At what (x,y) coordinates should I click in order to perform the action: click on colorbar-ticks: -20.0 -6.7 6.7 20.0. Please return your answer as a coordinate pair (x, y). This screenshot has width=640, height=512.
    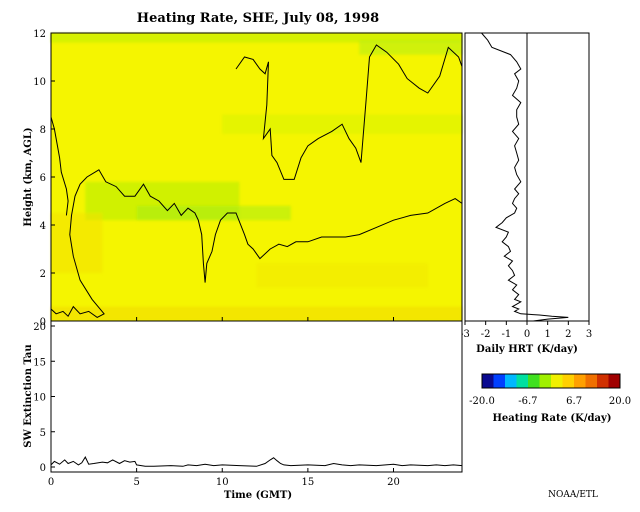
    Looking at the image, I should click on (550, 401).